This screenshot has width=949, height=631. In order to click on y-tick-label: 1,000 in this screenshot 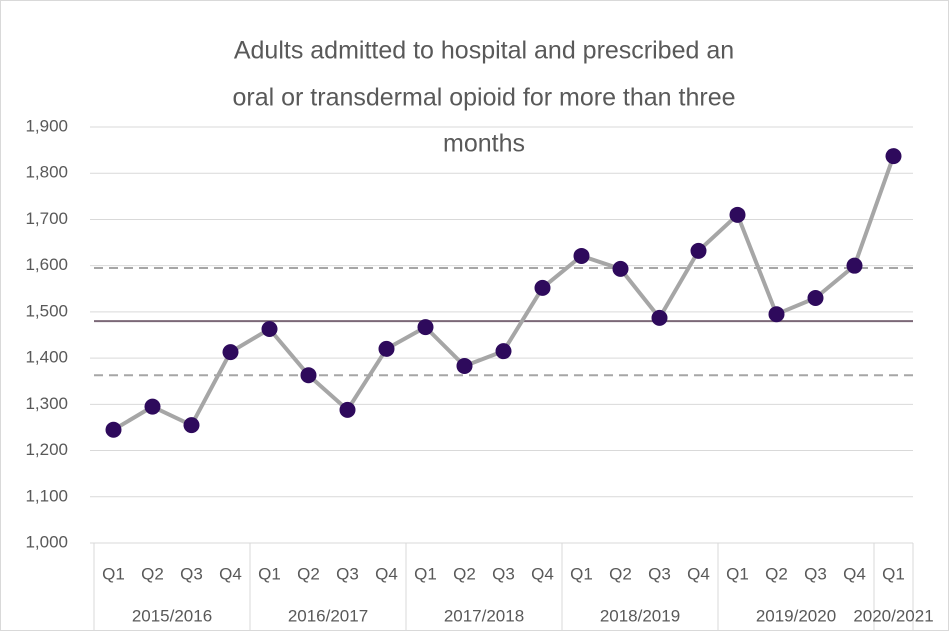, I will do `click(46, 541)`.